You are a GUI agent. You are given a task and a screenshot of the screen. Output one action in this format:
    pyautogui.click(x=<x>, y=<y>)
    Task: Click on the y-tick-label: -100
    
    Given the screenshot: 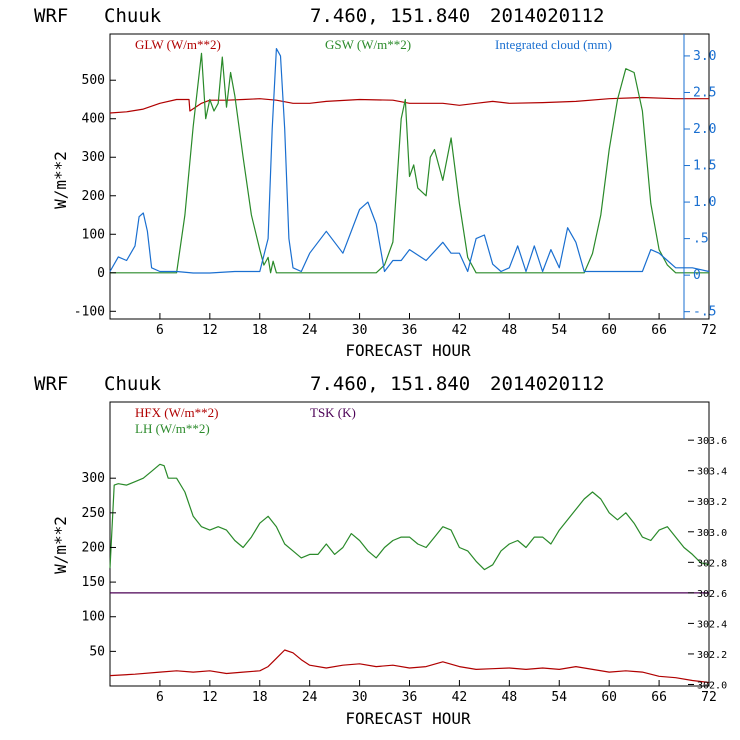 What is the action you would take?
    pyautogui.click(x=89, y=311)
    